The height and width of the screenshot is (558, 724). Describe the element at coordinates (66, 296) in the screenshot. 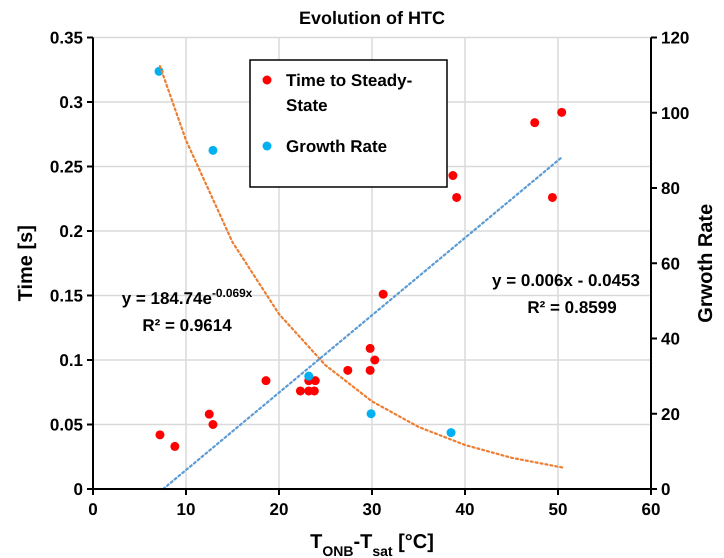

I see `y-tick-label: 0.15` at that location.